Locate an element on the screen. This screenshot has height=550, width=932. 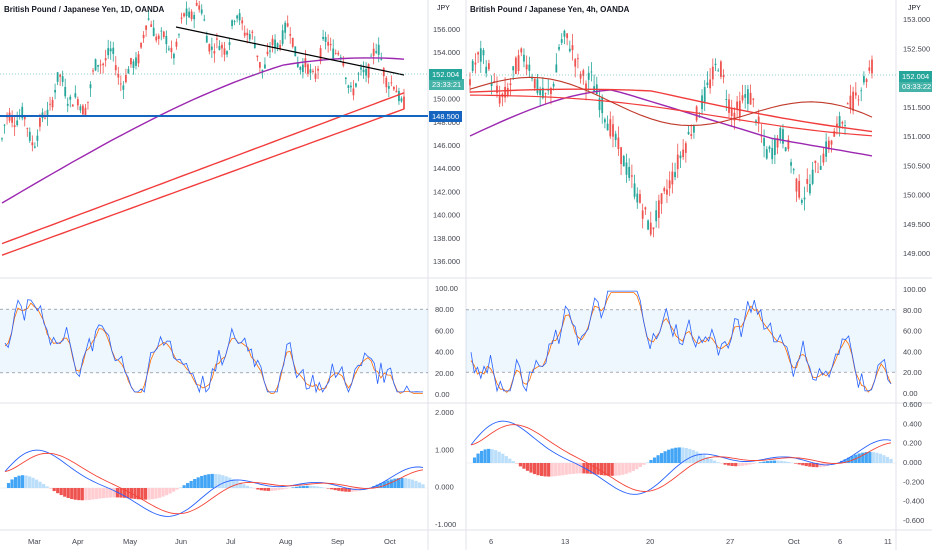
left-stoch-tick: 100.00 is located at coordinates (446, 288).